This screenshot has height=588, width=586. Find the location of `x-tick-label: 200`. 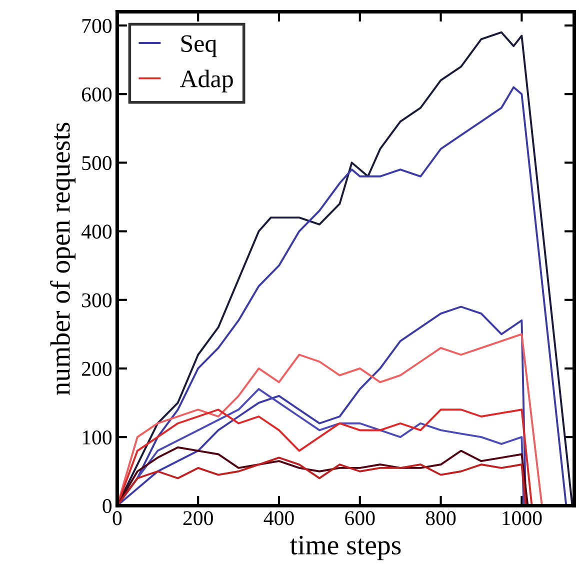

x-tick-label: 200 is located at coordinates (198, 518).